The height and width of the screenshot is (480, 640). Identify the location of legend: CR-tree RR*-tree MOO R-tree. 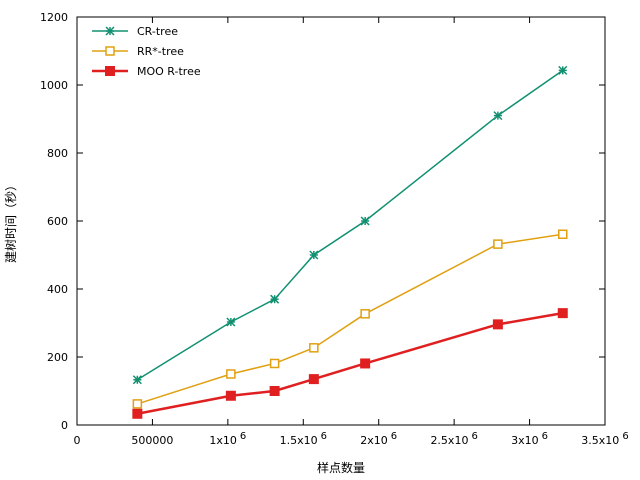
(146, 51).